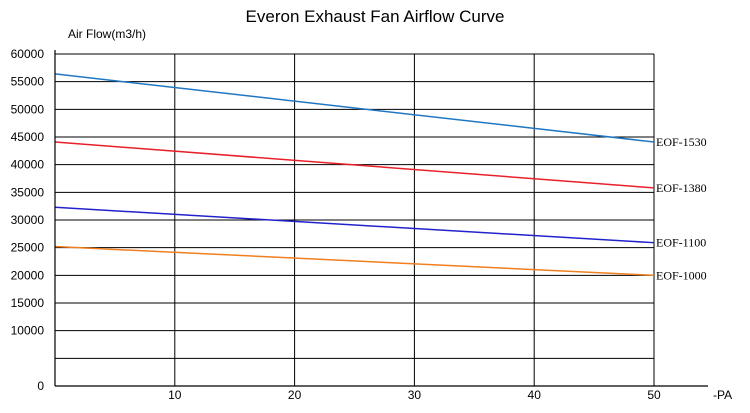 The height and width of the screenshot is (413, 750). What do you see at coordinates (681, 188) in the screenshot?
I see `series-label-eof-1380: EOF-1380` at bounding box center [681, 188].